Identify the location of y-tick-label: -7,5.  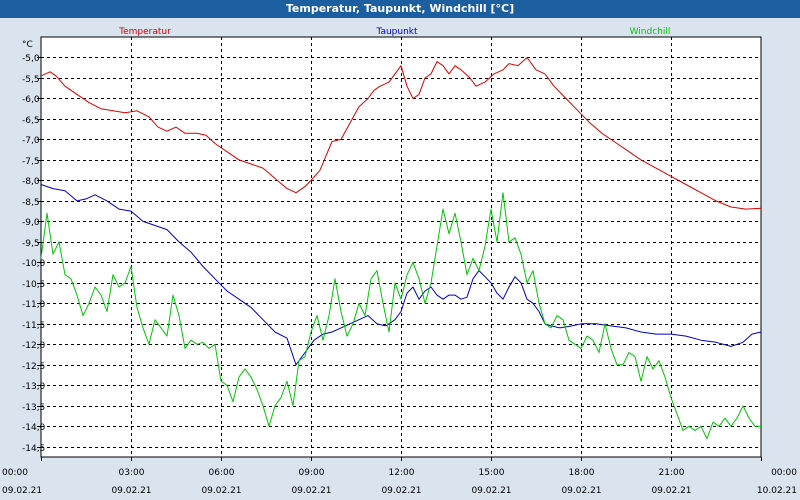
(31, 162).